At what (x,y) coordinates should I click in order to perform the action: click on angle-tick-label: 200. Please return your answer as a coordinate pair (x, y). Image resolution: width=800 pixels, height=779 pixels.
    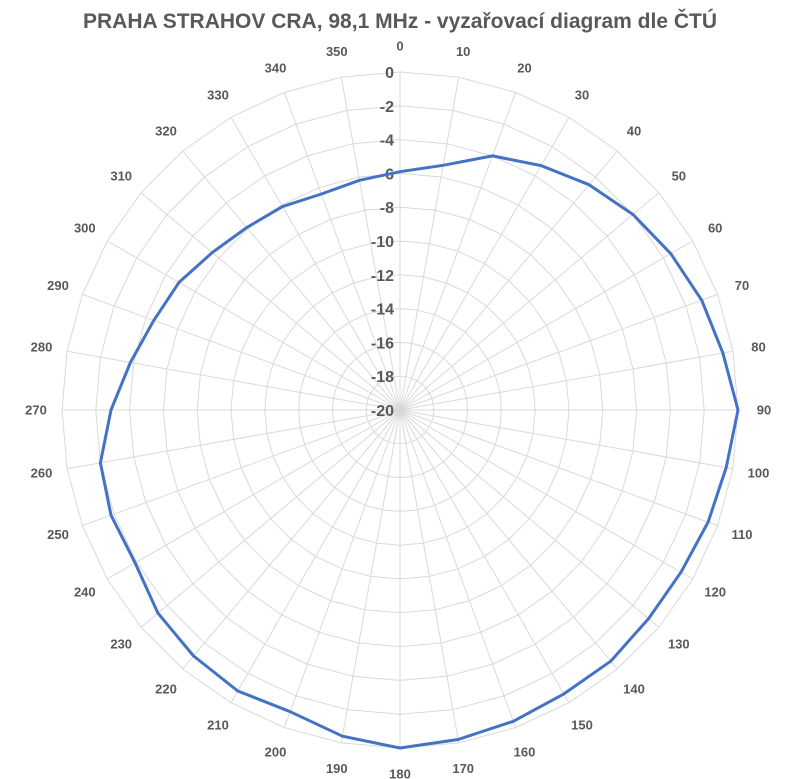
    Looking at the image, I should click on (276, 752).